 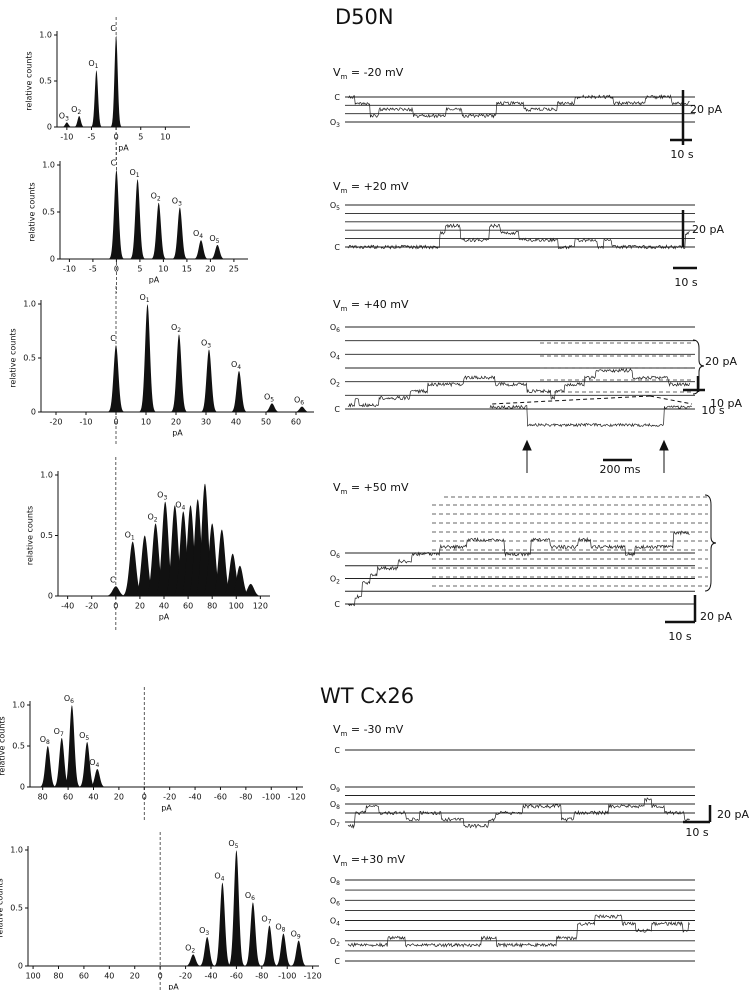 I want to click on inset-trace, so click(x=590, y=416).